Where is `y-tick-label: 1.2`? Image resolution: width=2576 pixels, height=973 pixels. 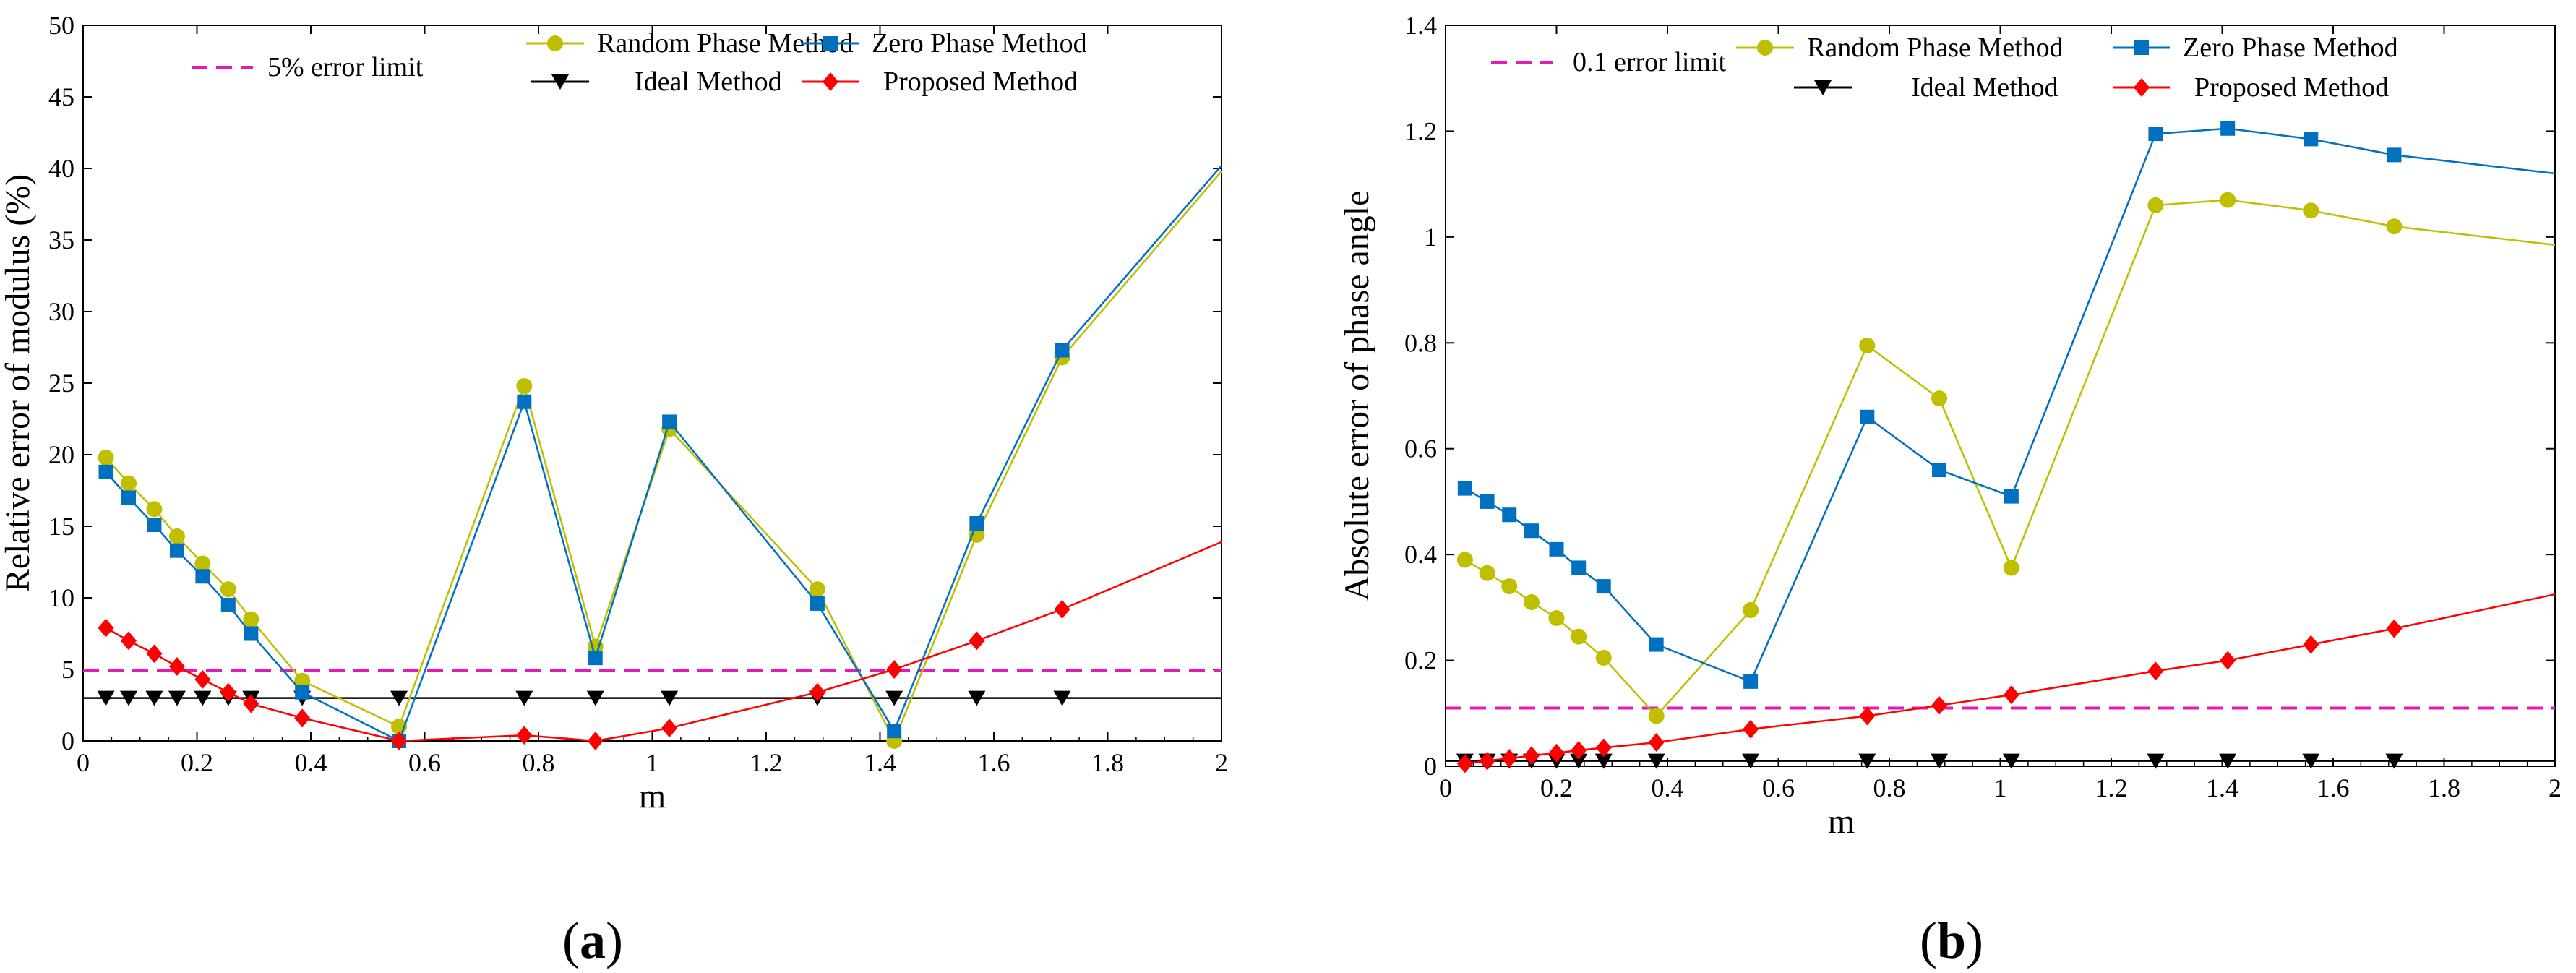
y-tick-label: 1.2 is located at coordinates (1421, 130).